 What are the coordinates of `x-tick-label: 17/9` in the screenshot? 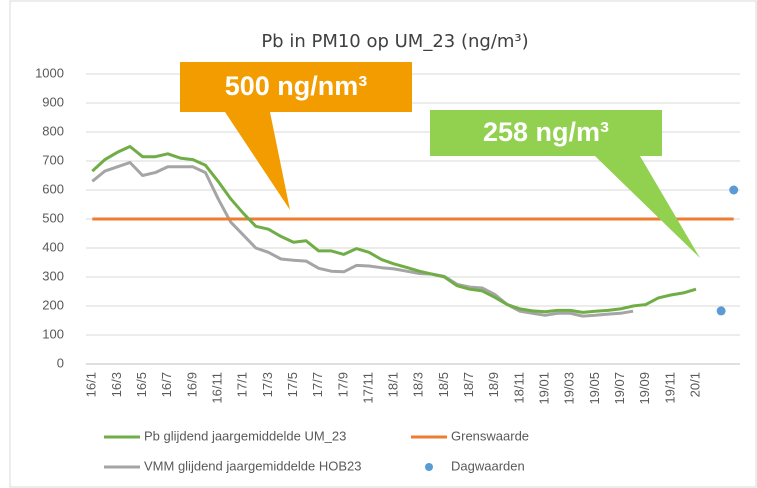 It's located at (342, 384).